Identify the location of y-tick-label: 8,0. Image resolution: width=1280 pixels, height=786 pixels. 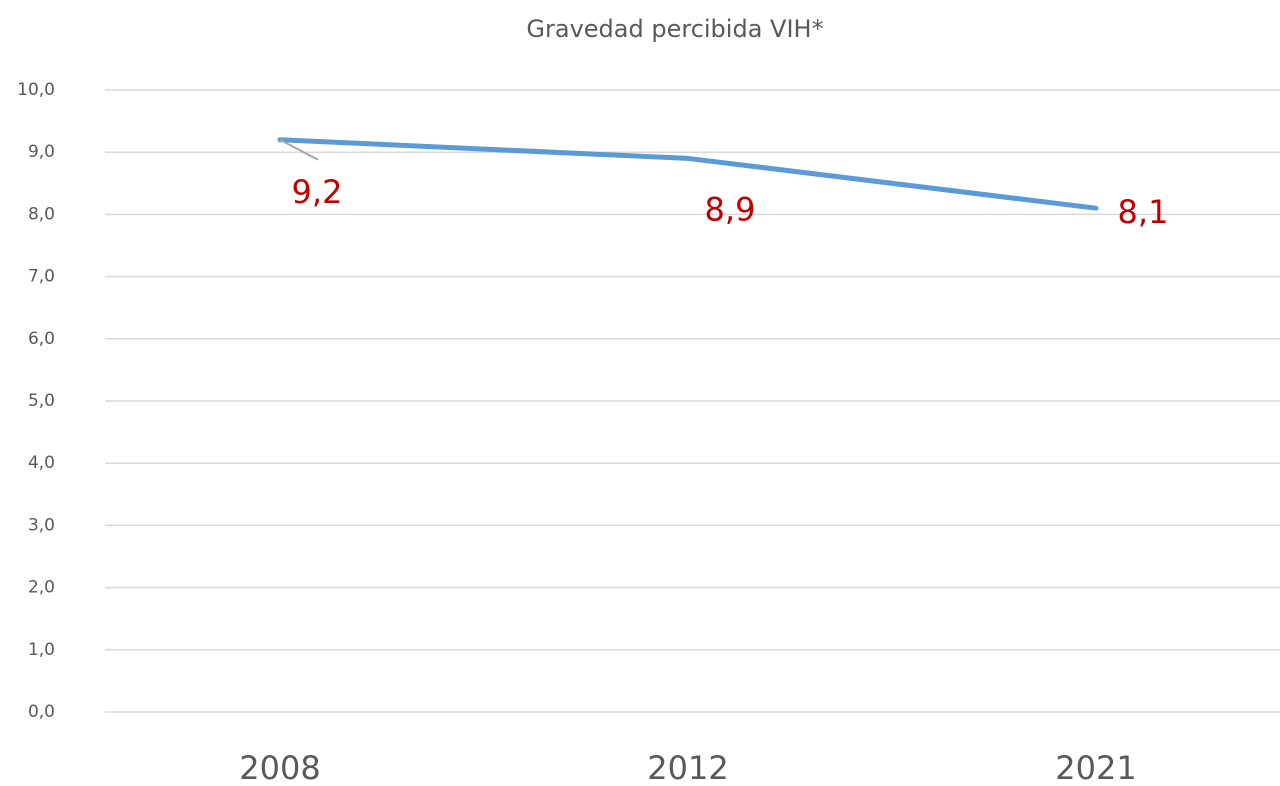
(41, 214).